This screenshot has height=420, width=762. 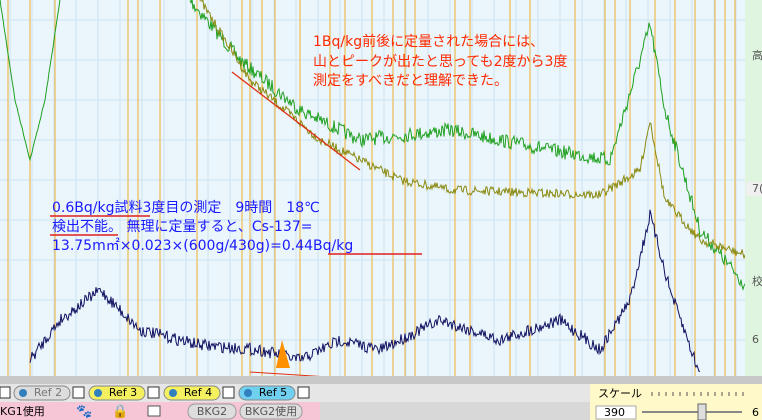 What do you see at coordinates (757, 188) in the screenshot?
I see `side-label: 7(` at bounding box center [757, 188].